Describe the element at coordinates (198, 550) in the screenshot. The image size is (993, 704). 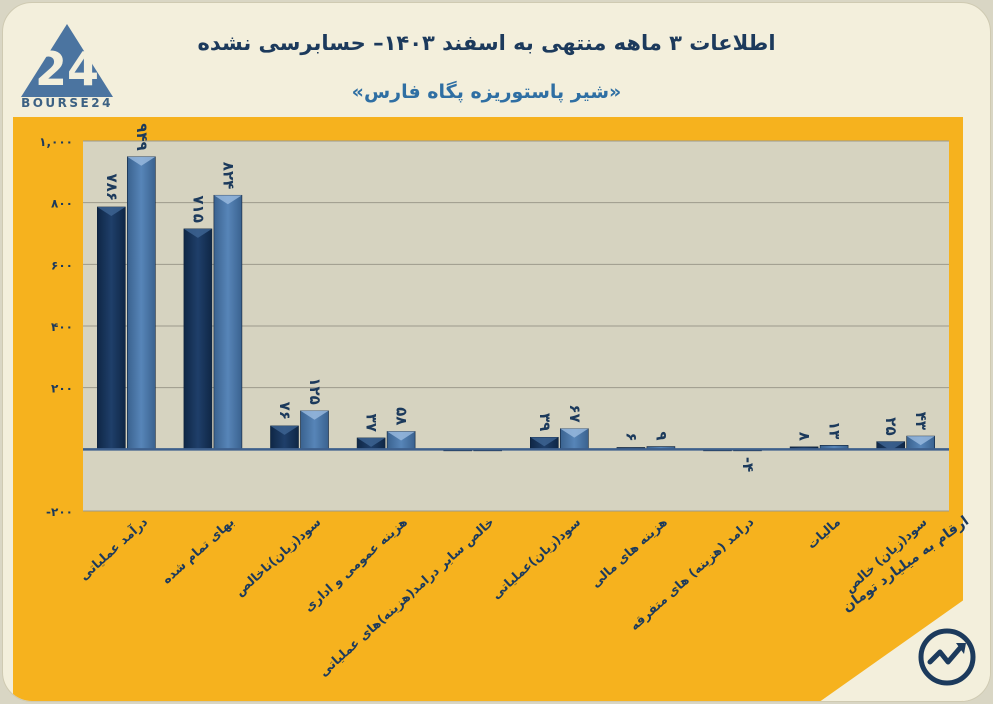
I see `category-label: بهای تمام شده` at that location.